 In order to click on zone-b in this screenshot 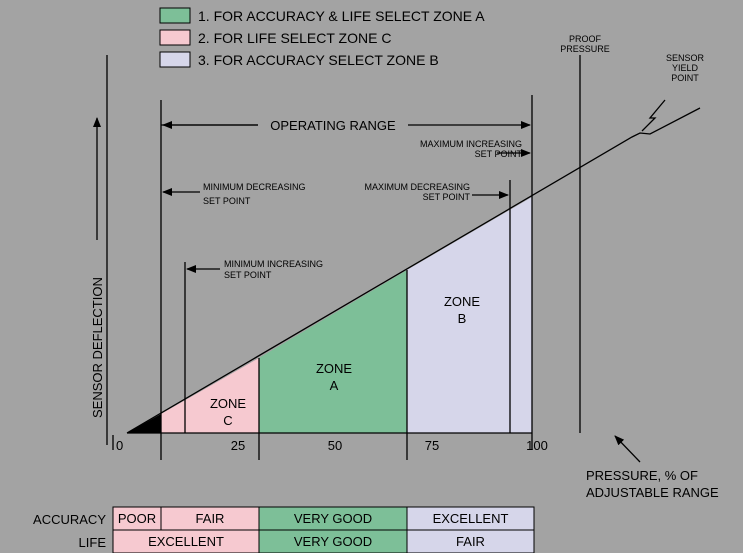, I will do `click(469, 315)`.